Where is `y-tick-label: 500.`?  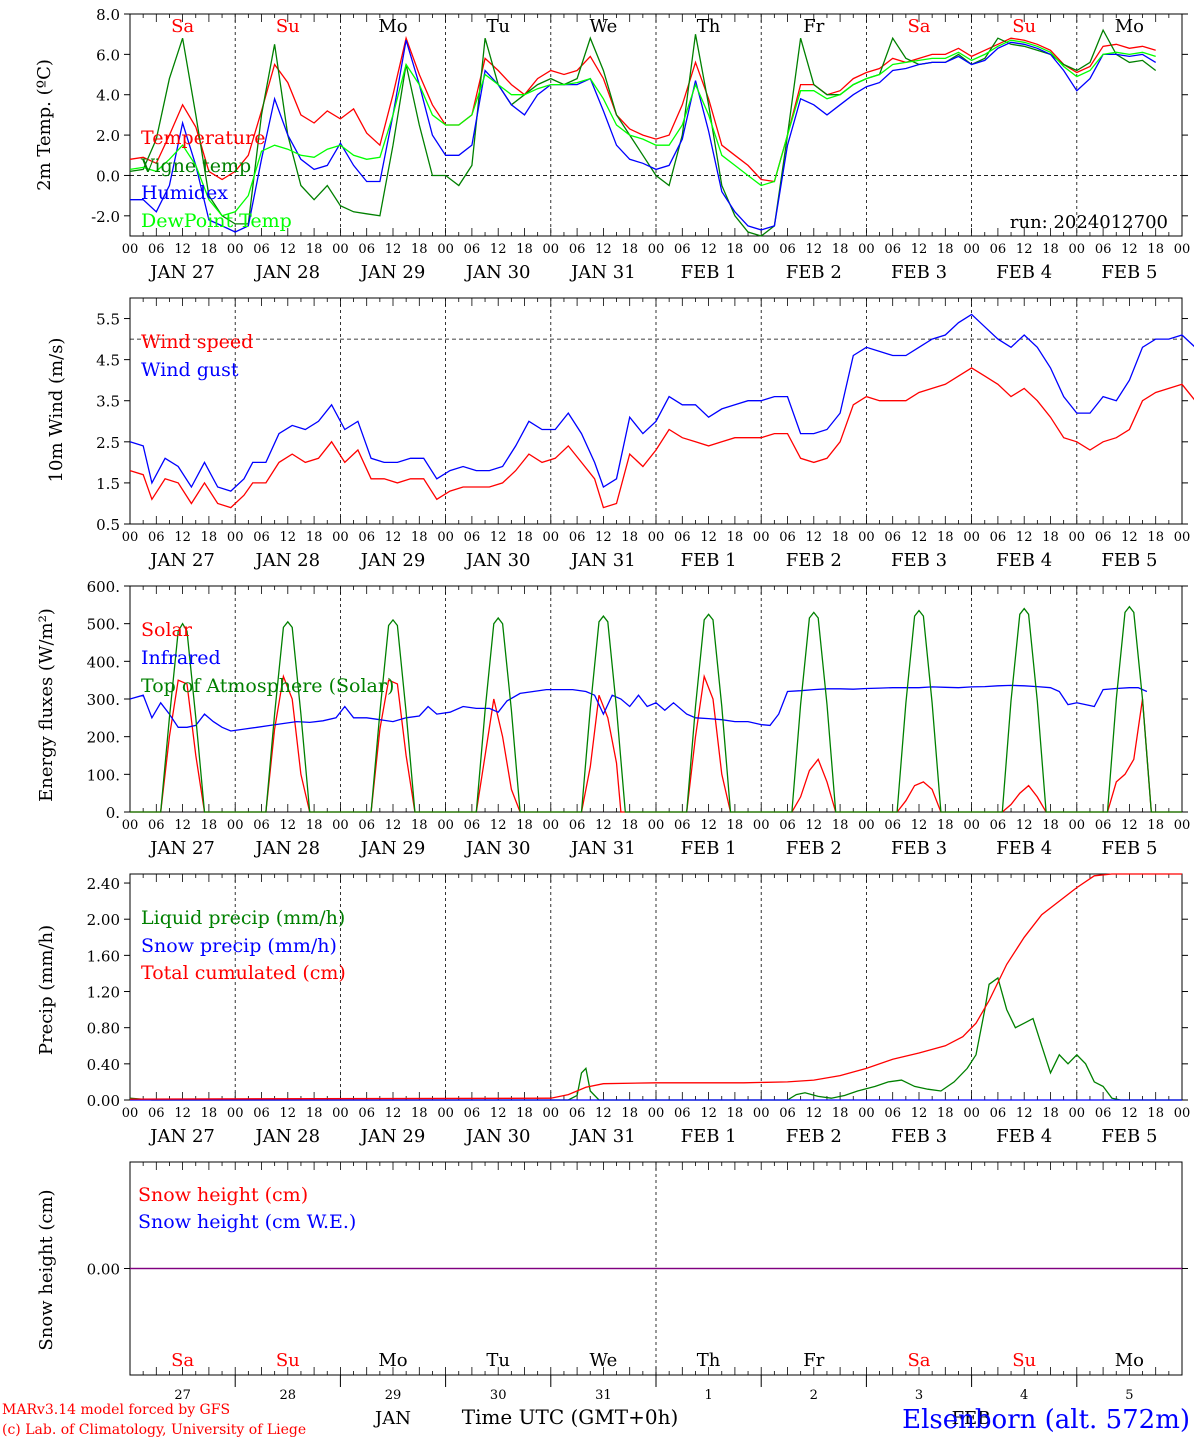 y-tick-label: 500. is located at coordinates (103, 625).